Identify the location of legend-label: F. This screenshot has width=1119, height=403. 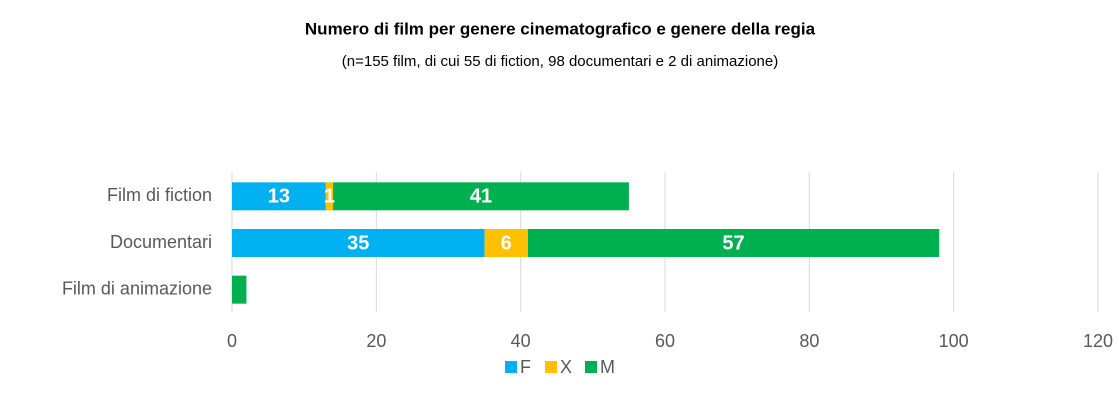
(525, 367).